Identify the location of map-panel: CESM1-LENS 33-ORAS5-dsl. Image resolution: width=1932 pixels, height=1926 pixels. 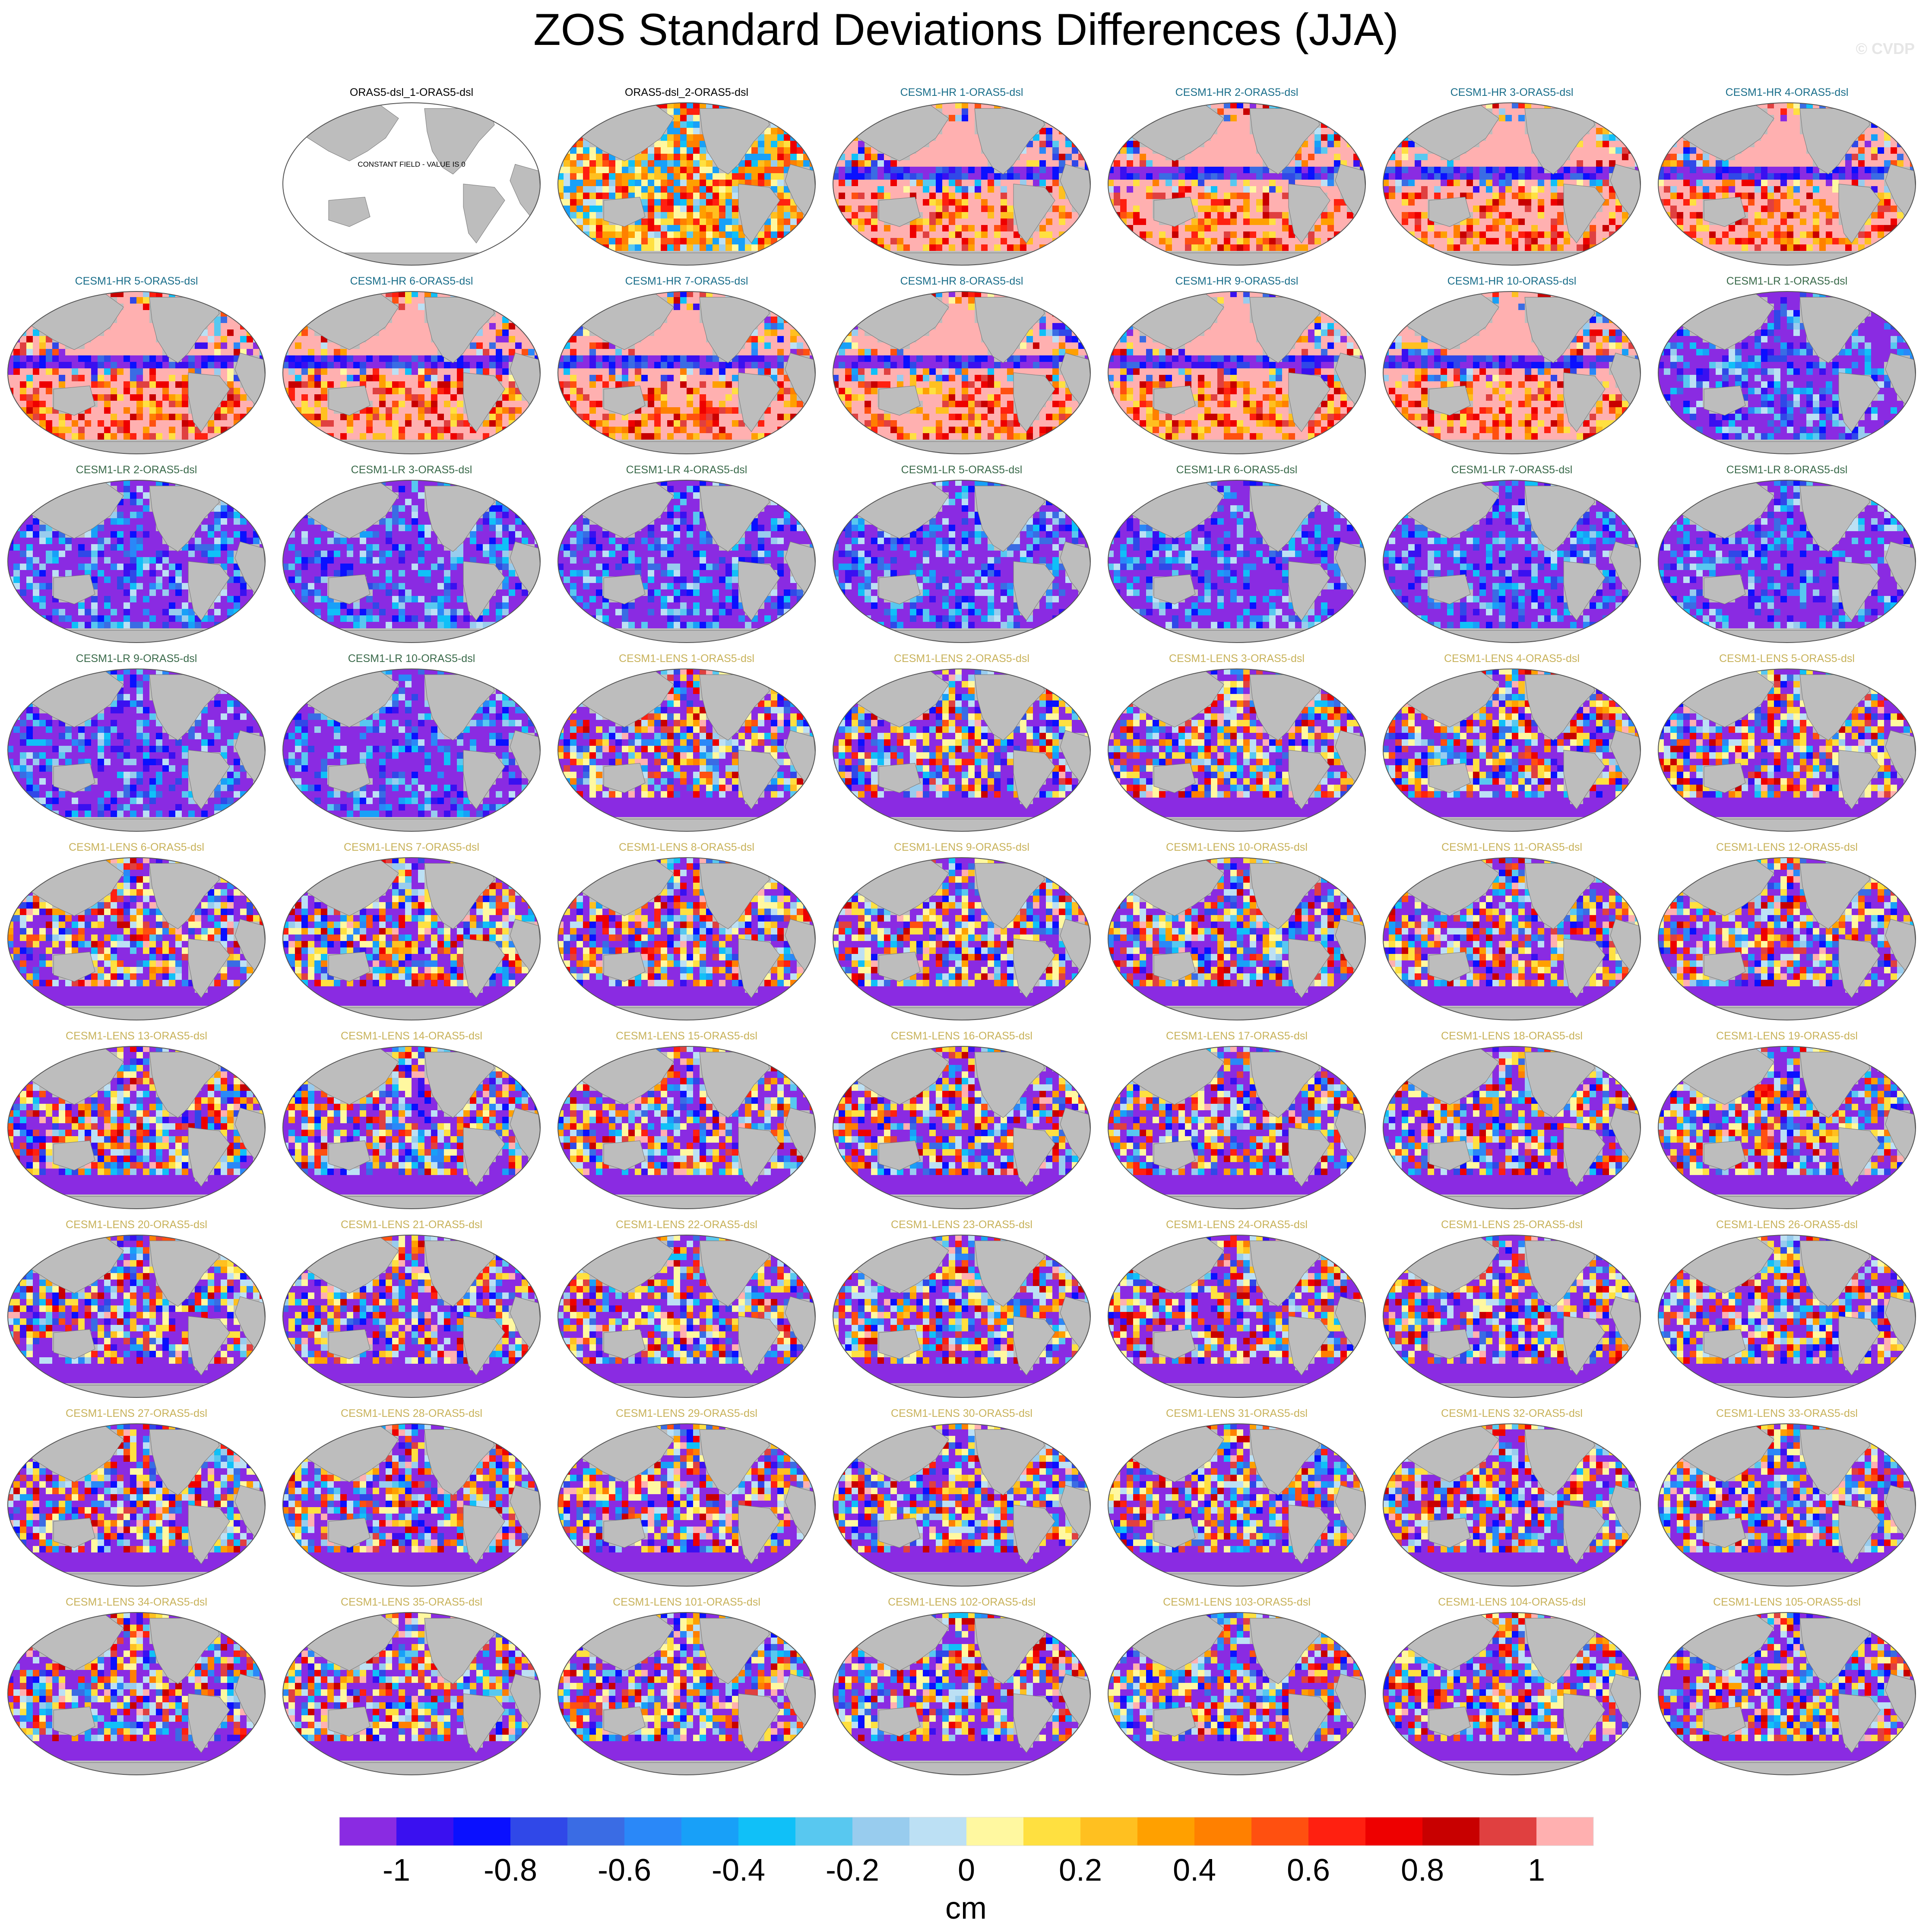
(1787, 1500).